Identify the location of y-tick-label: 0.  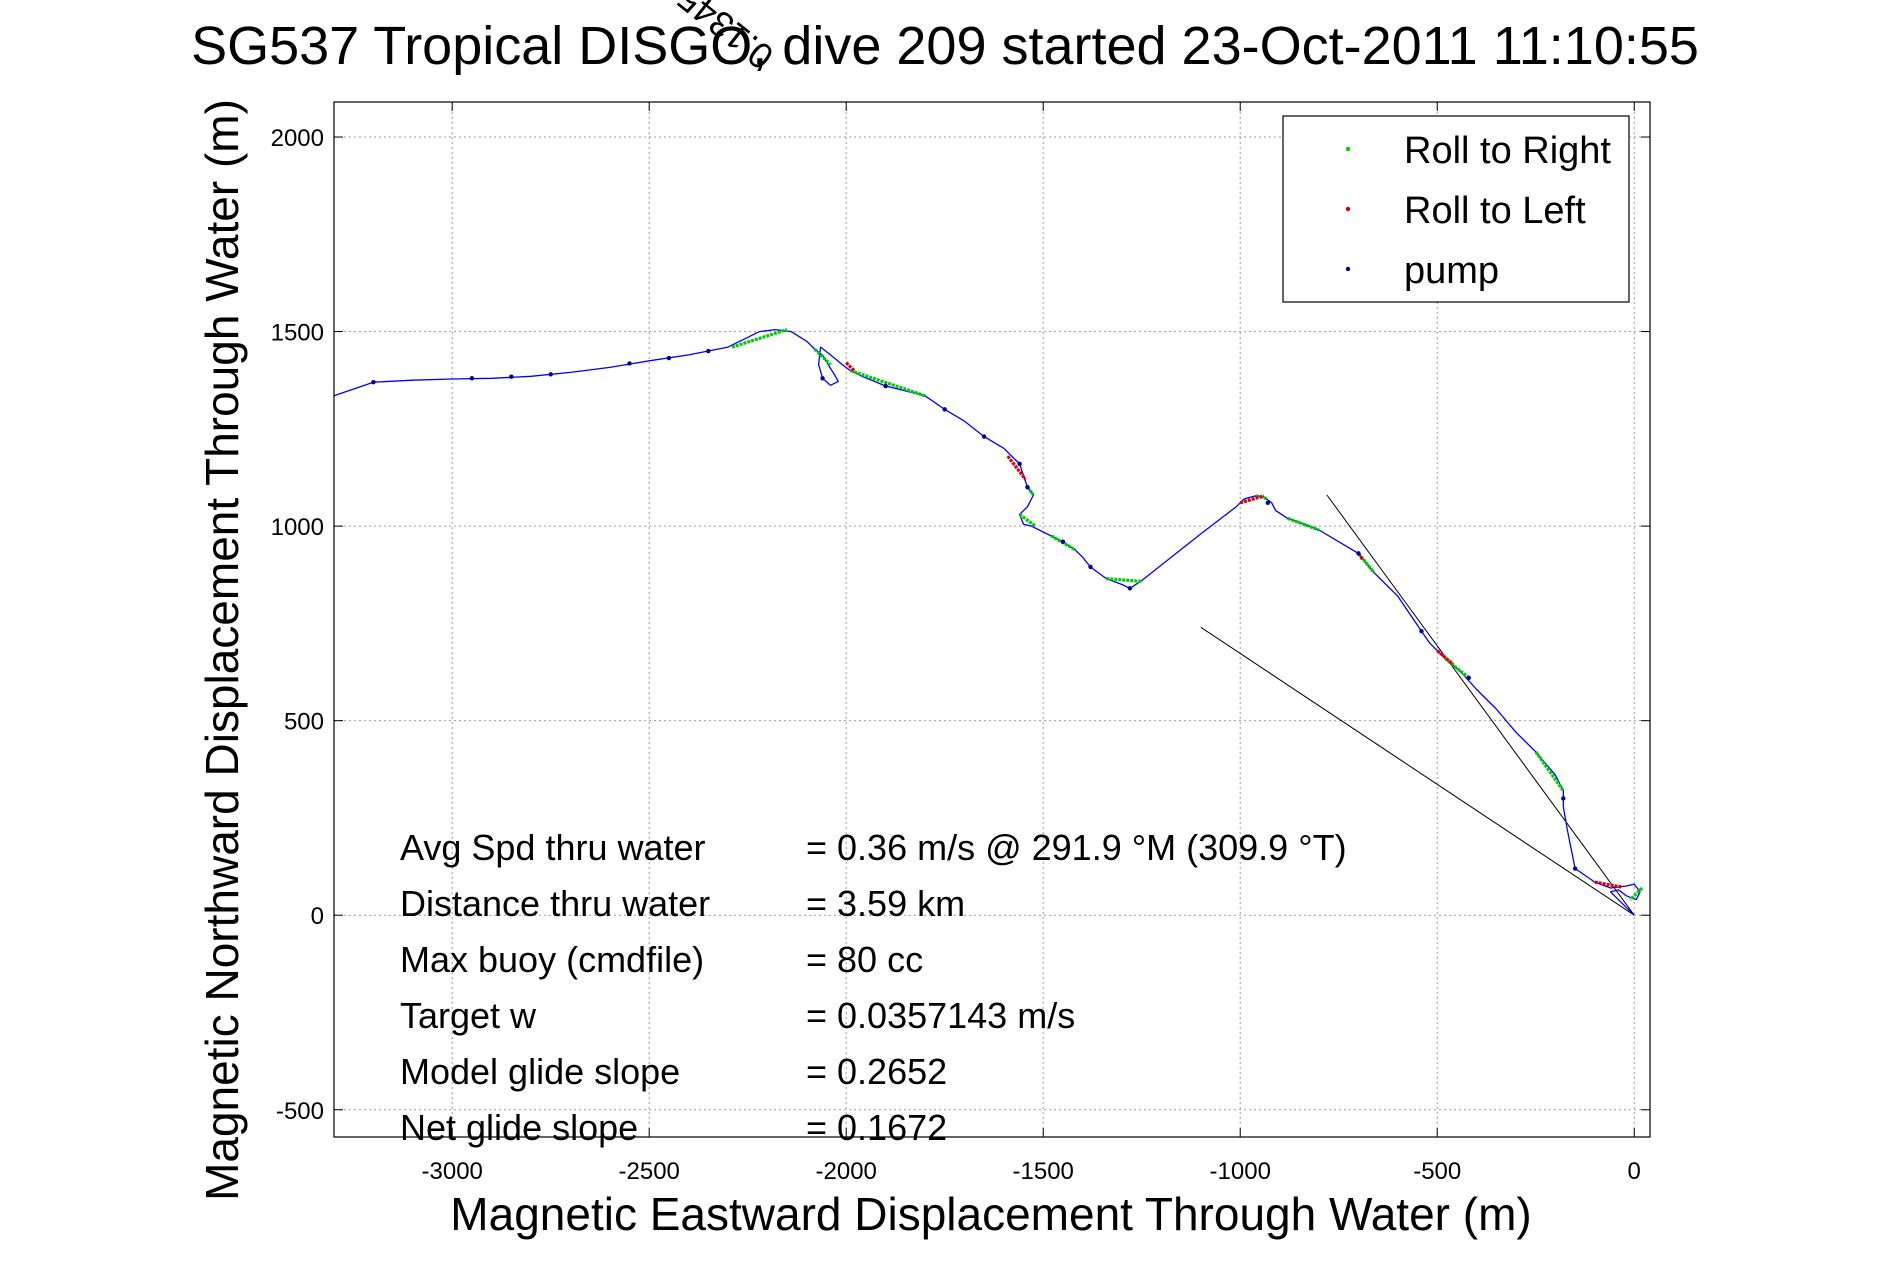
(317, 916).